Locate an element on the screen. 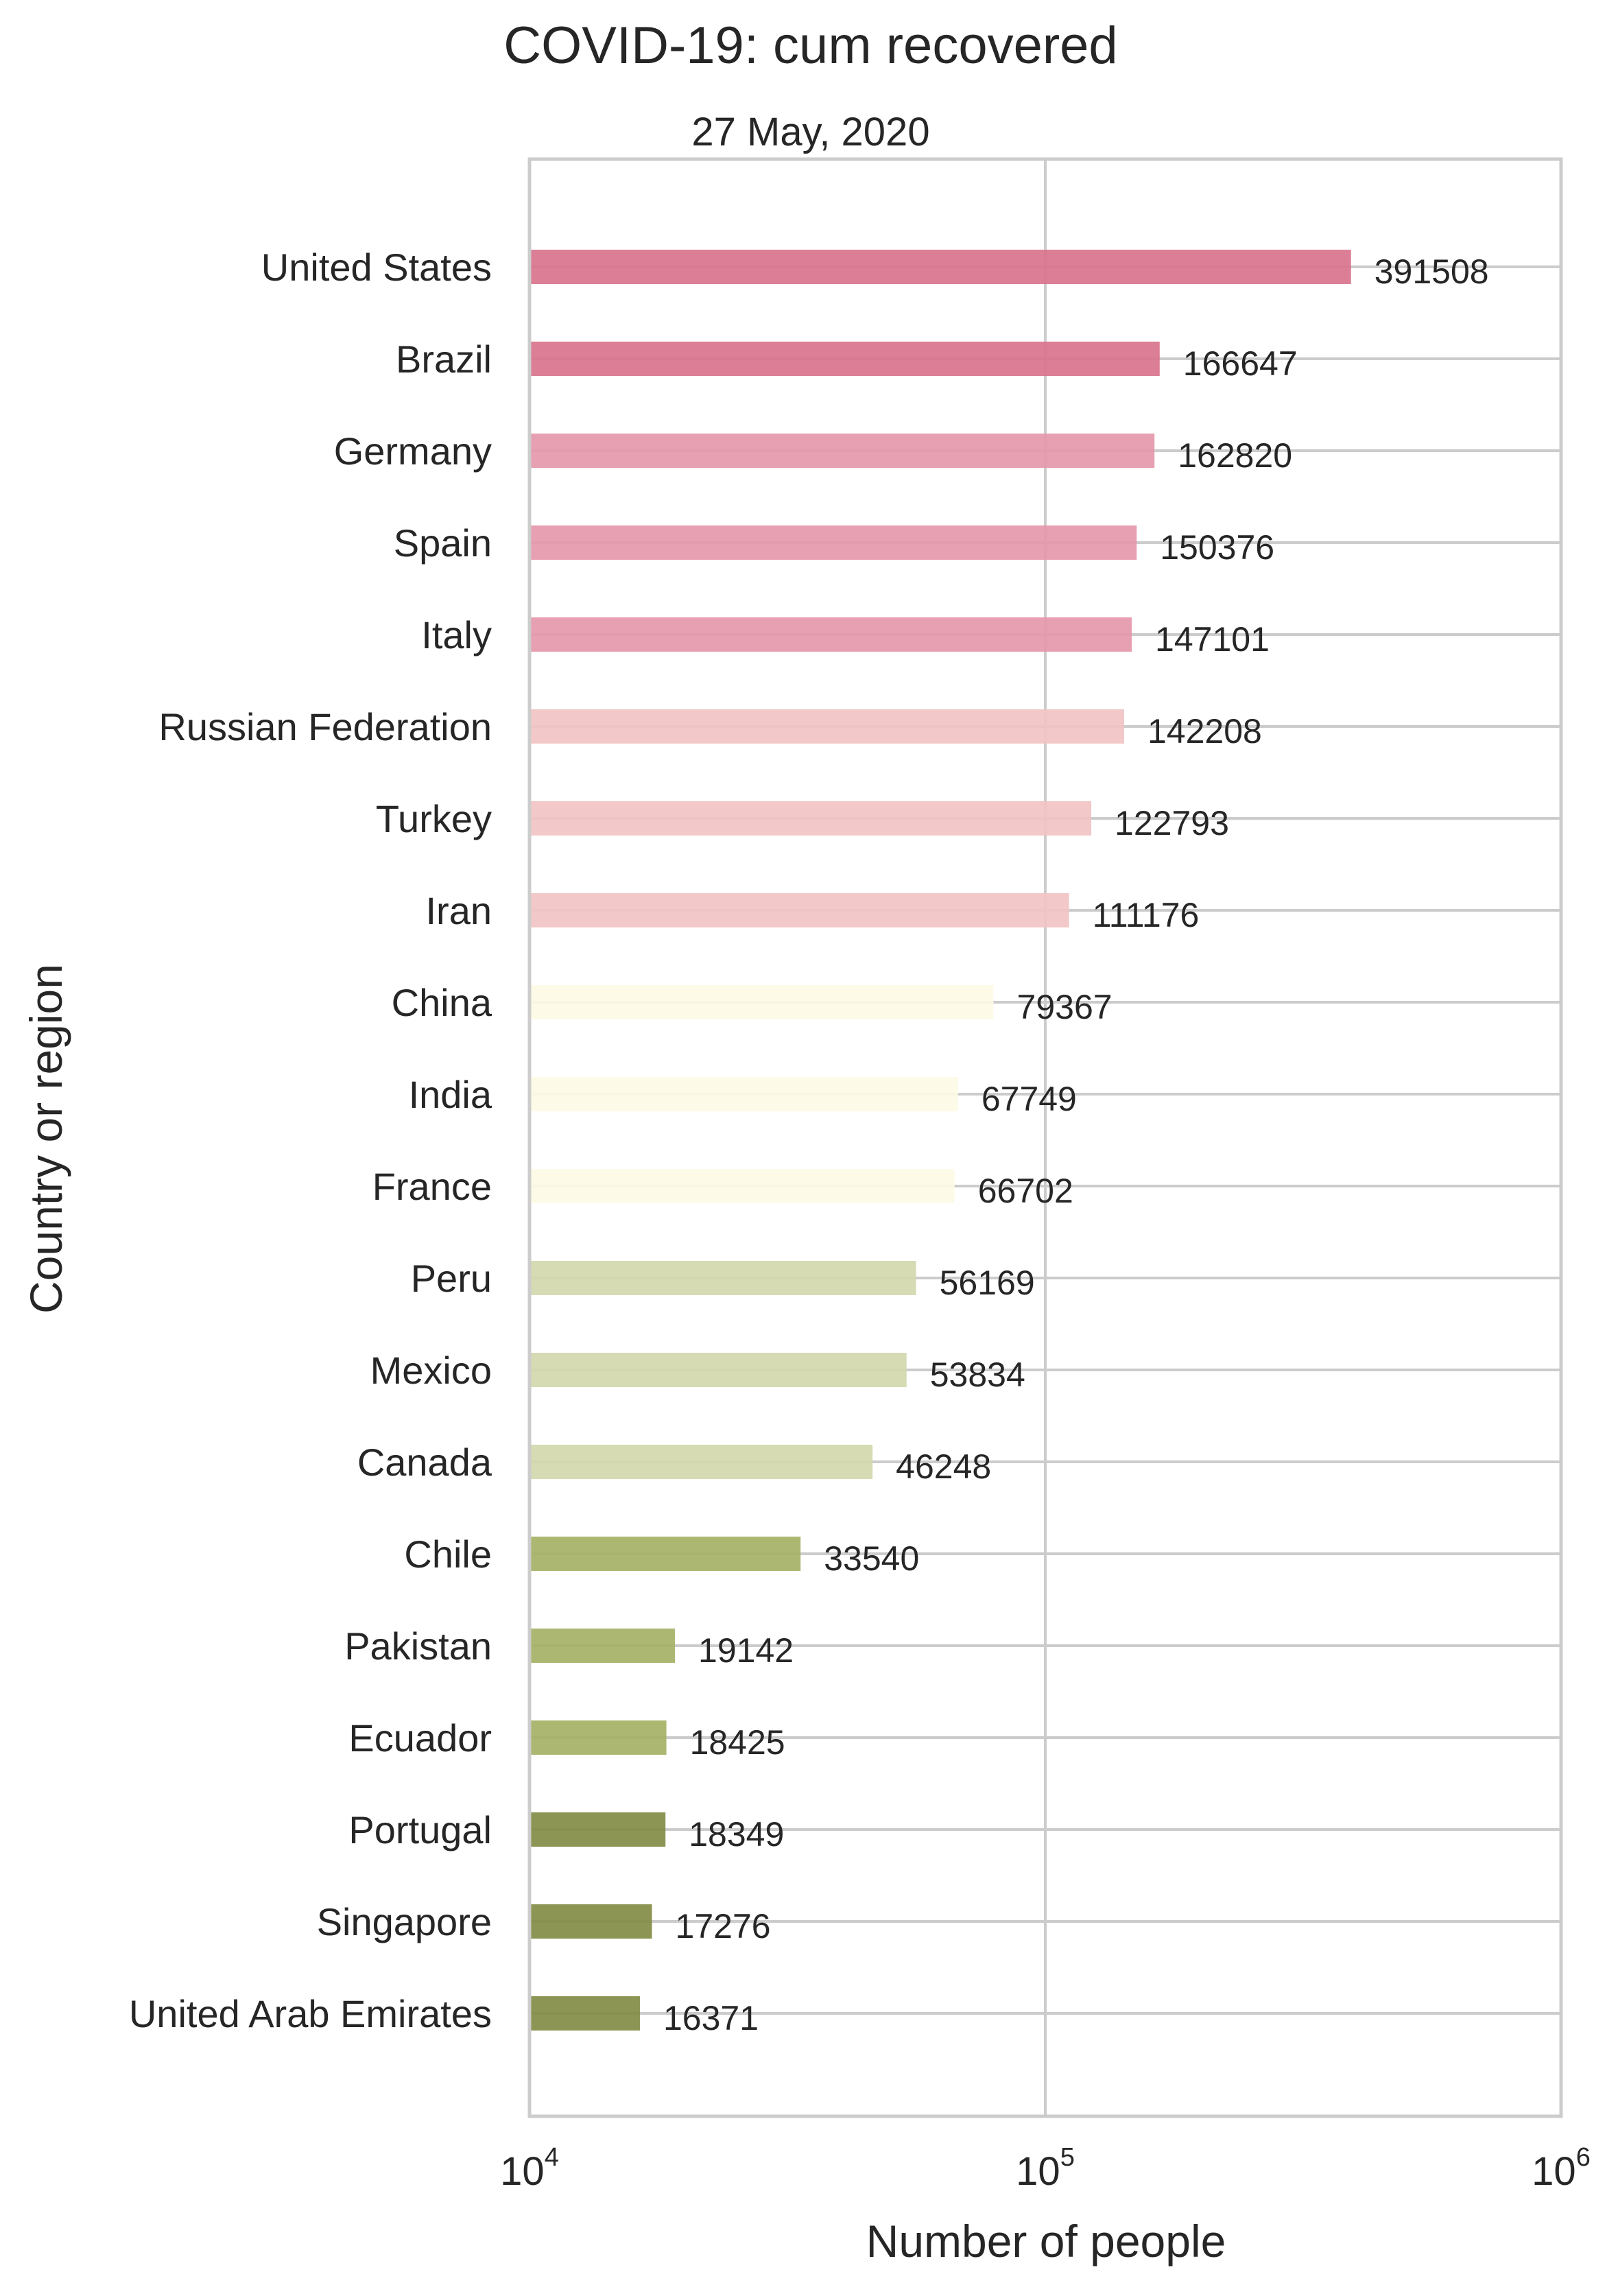 Image resolution: width=1618 pixels, height=2296 pixels. category-label: United States is located at coordinates (376, 267).